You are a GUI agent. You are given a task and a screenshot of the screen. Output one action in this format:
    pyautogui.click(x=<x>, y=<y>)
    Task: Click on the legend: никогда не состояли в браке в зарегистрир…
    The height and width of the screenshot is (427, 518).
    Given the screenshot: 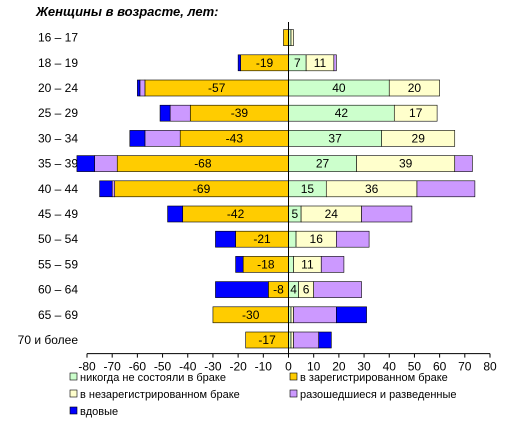 What is the action you would take?
    pyautogui.click(x=263, y=395)
    